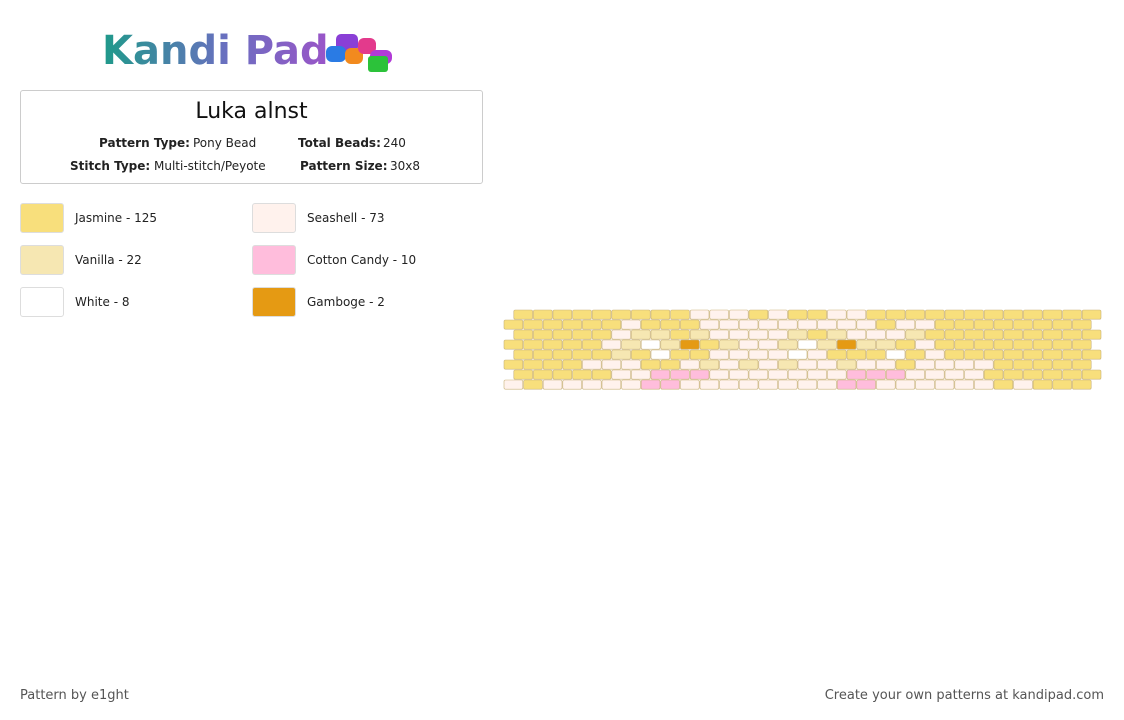 This screenshot has height=720, width=1124. What do you see at coordinates (251, 111) in the screenshot?
I see `pattern-title: Luka alnst` at bounding box center [251, 111].